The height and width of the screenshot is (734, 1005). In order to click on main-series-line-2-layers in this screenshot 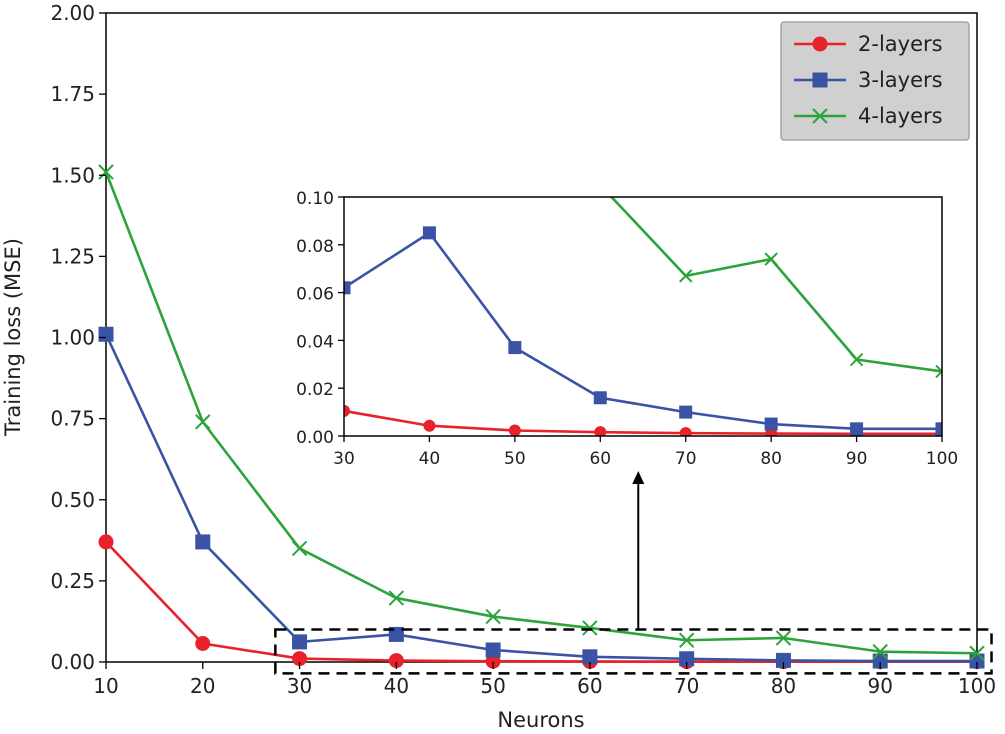, I will do `click(541, 602)`.